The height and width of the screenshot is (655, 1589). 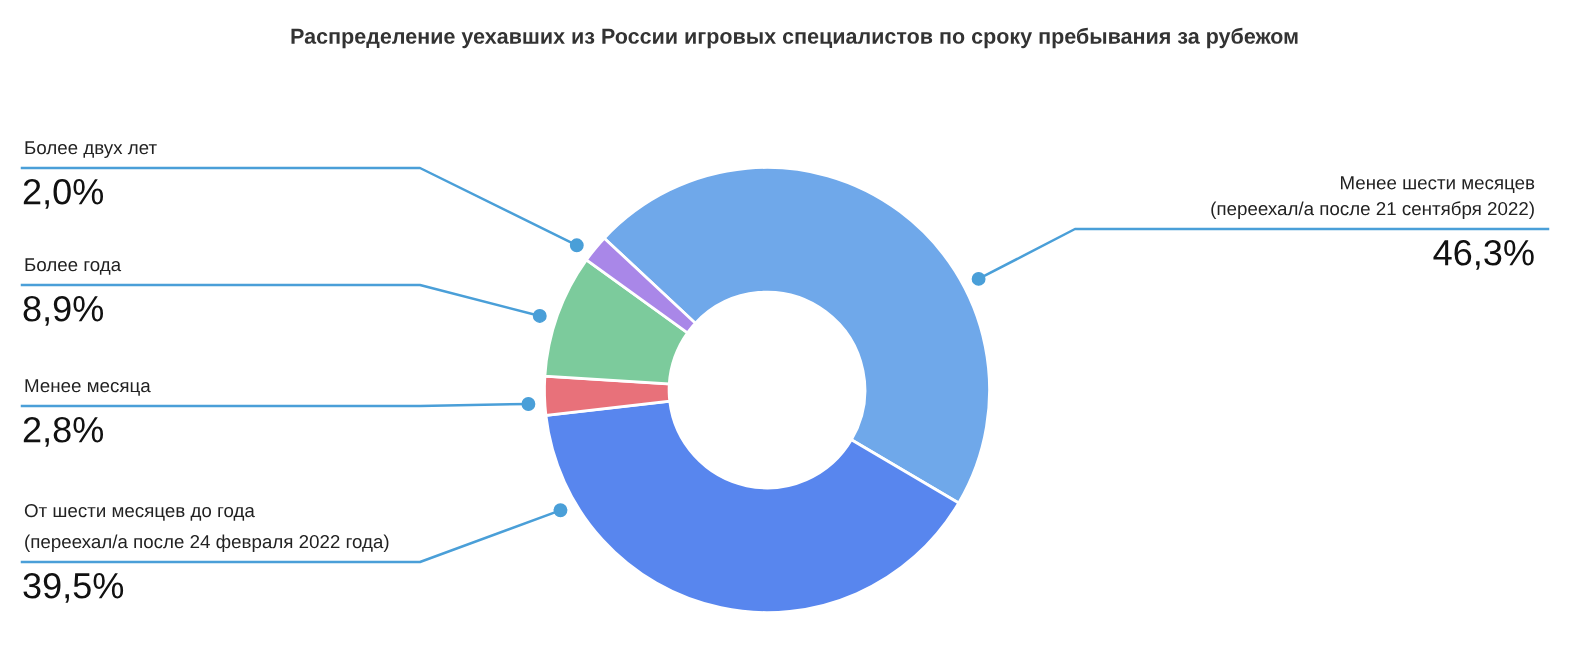 What do you see at coordinates (73, 266) in the screenshot?
I see `slice-label: Более года` at bounding box center [73, 266].